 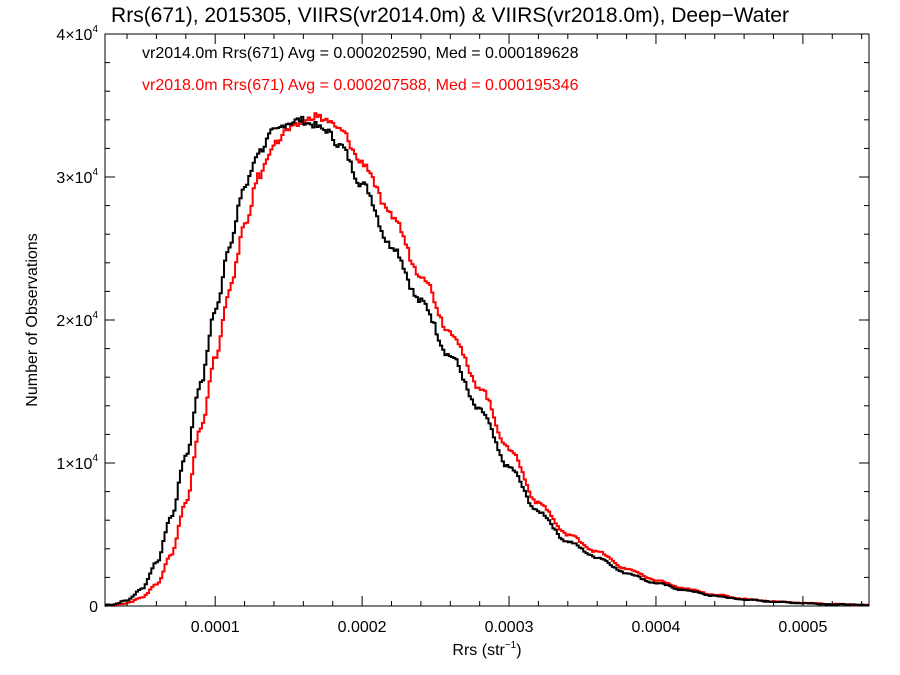 I want to click on y-tick-label-0: 0, so click(x=93, y=607).